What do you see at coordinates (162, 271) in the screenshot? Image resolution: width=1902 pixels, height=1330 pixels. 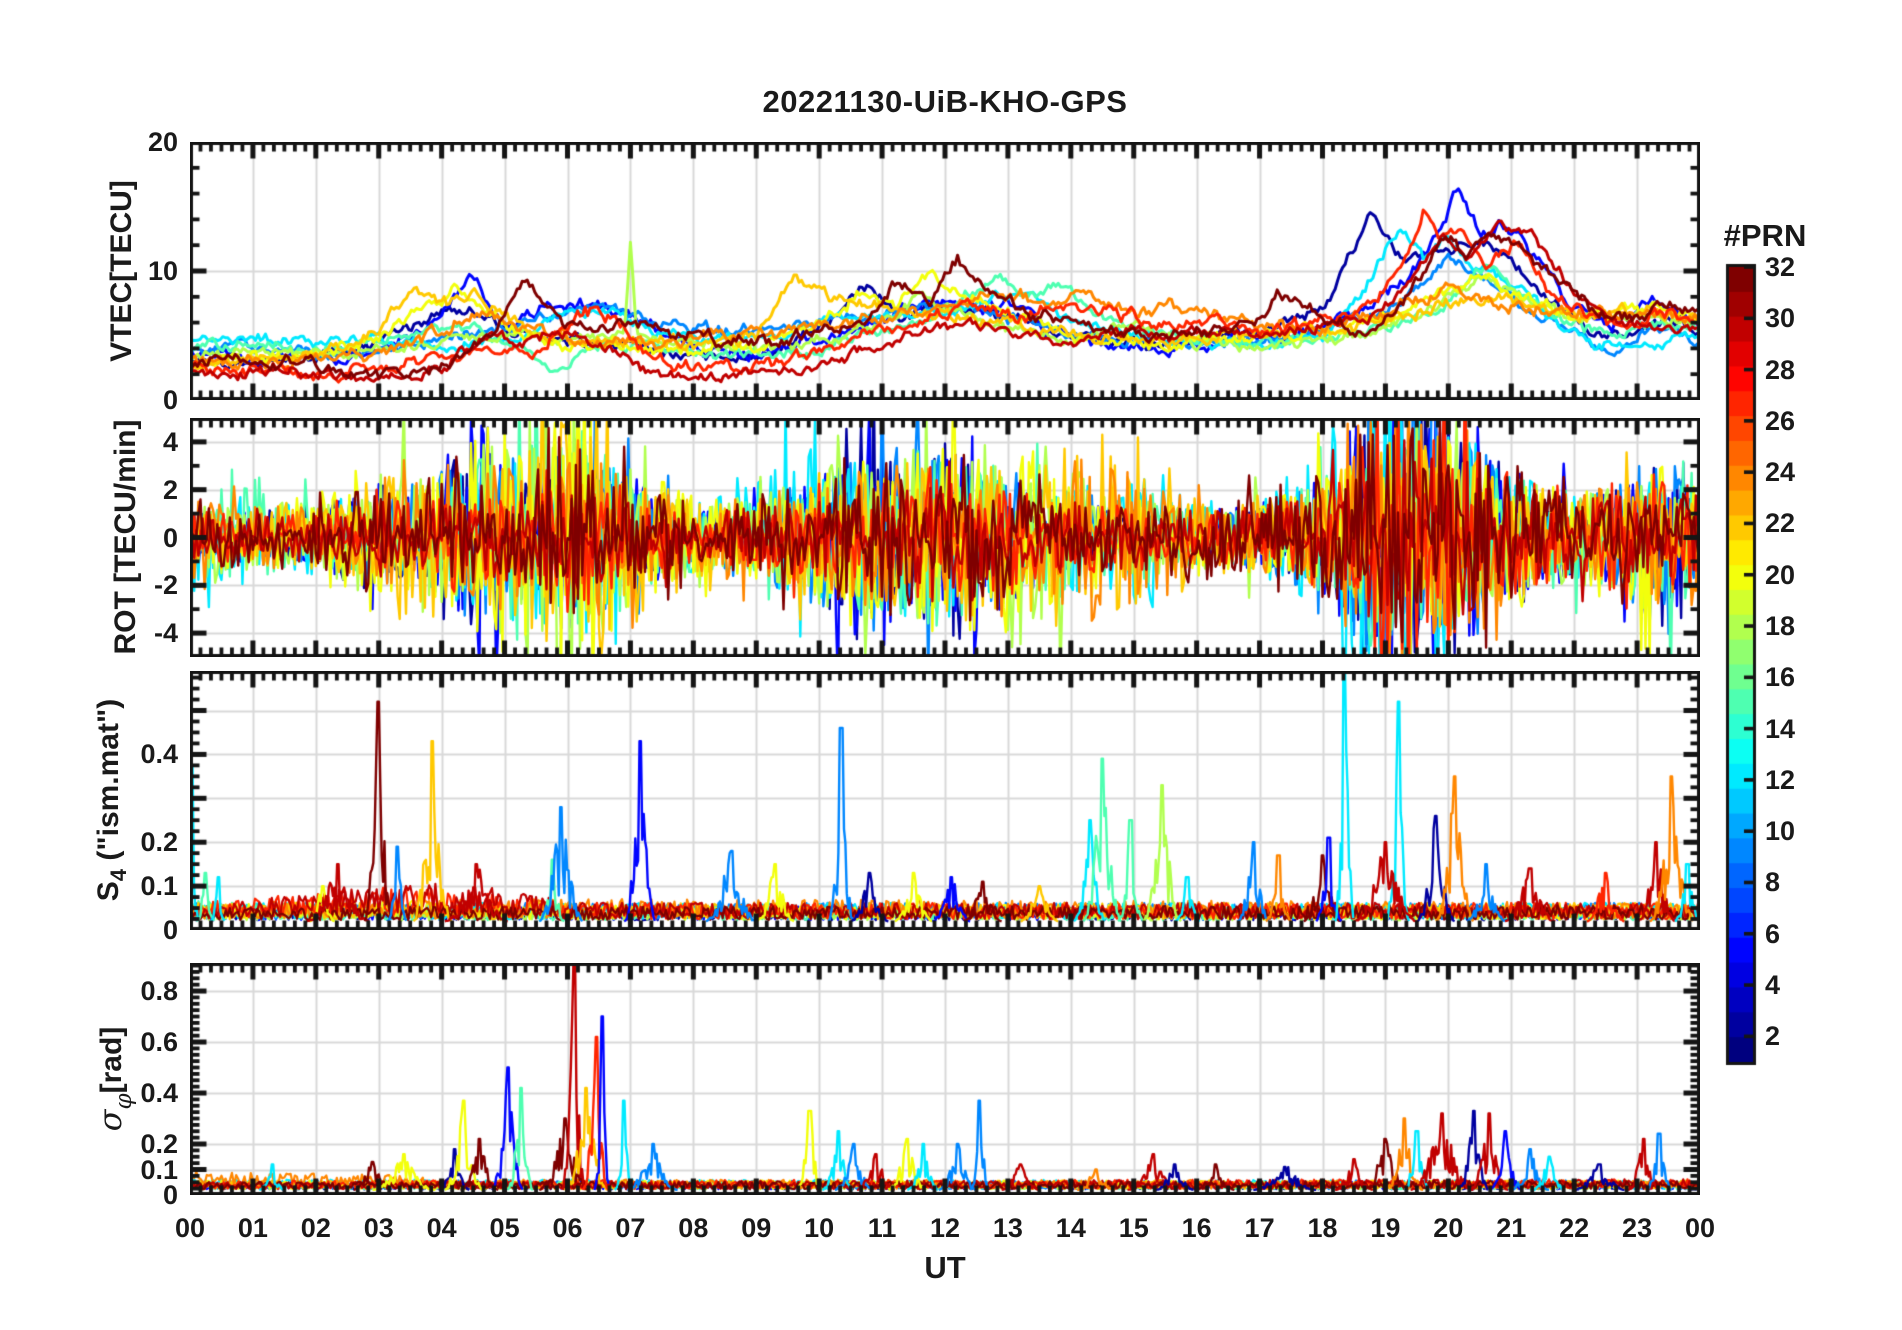 I see `y-tick-label-vtec: 10` at bounding box center [162, 271].